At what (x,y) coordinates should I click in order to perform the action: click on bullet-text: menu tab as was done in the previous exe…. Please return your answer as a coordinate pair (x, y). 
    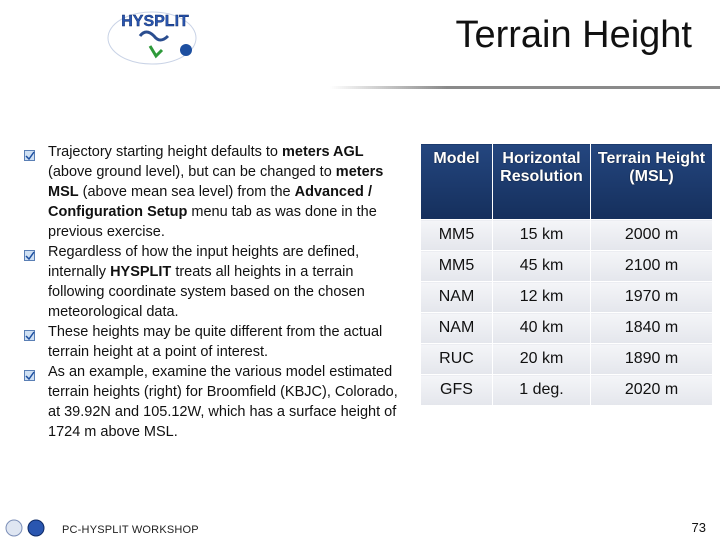
    Looking at the image, I should click on (212, 222).